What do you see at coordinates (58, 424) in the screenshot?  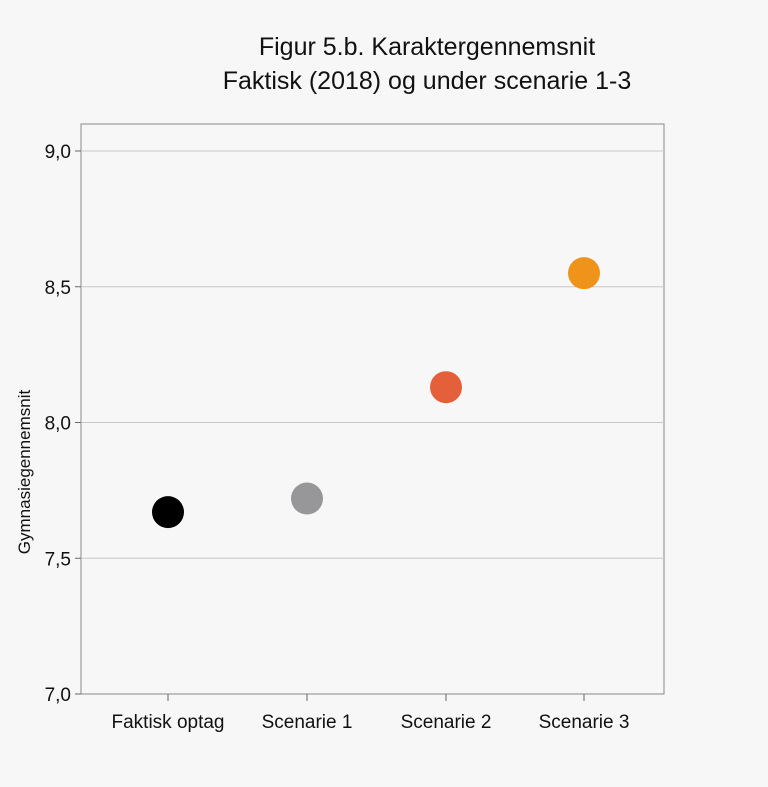 I see `y-tick-label: 8,0` at bounding box center [58, 424].